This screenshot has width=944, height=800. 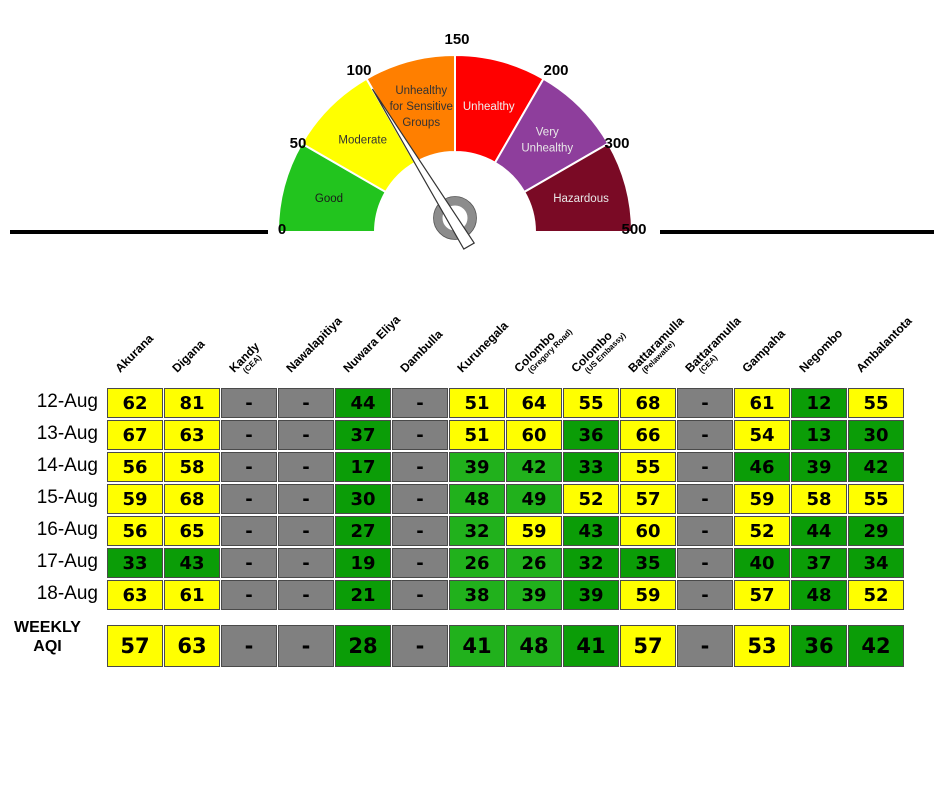 What do you see at coordinates (715, 347) in the screenshot?
I see `station-header: Battaramulla (CEA)` at bounding box center [715, 347].